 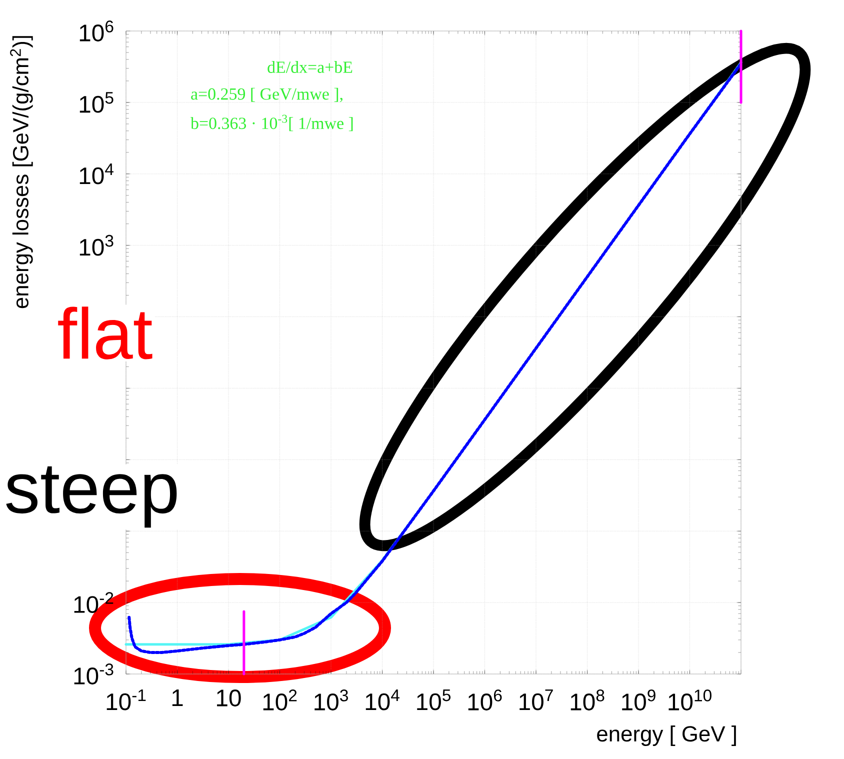 What do you see at coordinates (485, 700) in the screenshot?
I see `x-tick-label: 10$^{6}$` at bounding box center [485, 700].